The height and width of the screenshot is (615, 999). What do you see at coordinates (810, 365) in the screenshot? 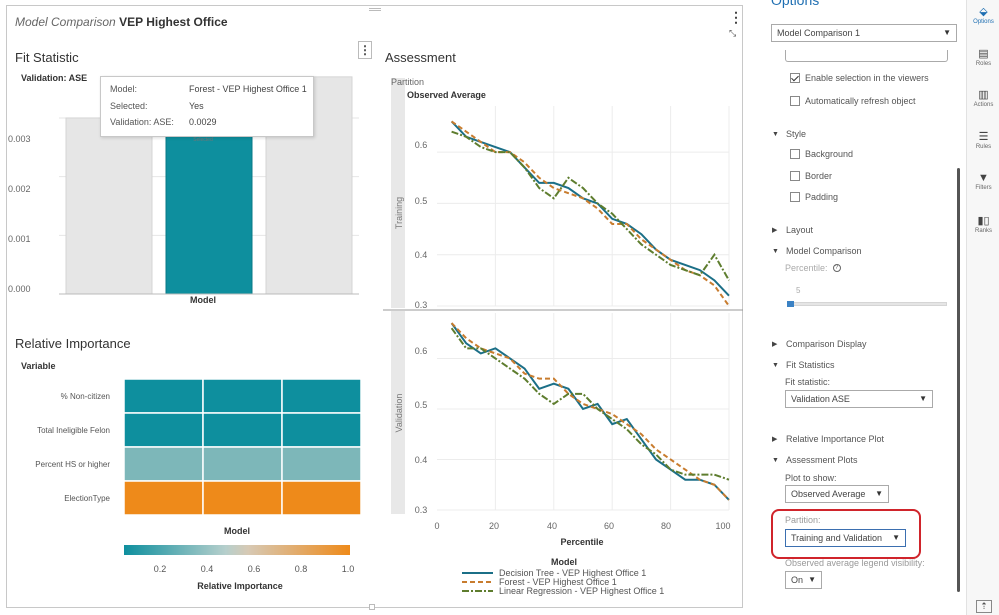
I see `fit-statistics-label: Fit Statistics` at bounding box center [810, 365].